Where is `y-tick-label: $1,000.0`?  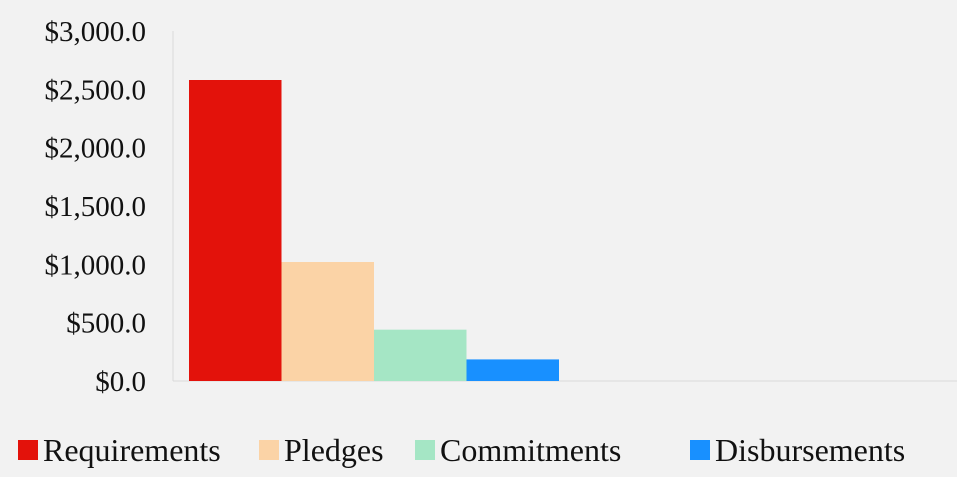 y-tick-label: $1,000.0 is located at coordinates (96, 265).